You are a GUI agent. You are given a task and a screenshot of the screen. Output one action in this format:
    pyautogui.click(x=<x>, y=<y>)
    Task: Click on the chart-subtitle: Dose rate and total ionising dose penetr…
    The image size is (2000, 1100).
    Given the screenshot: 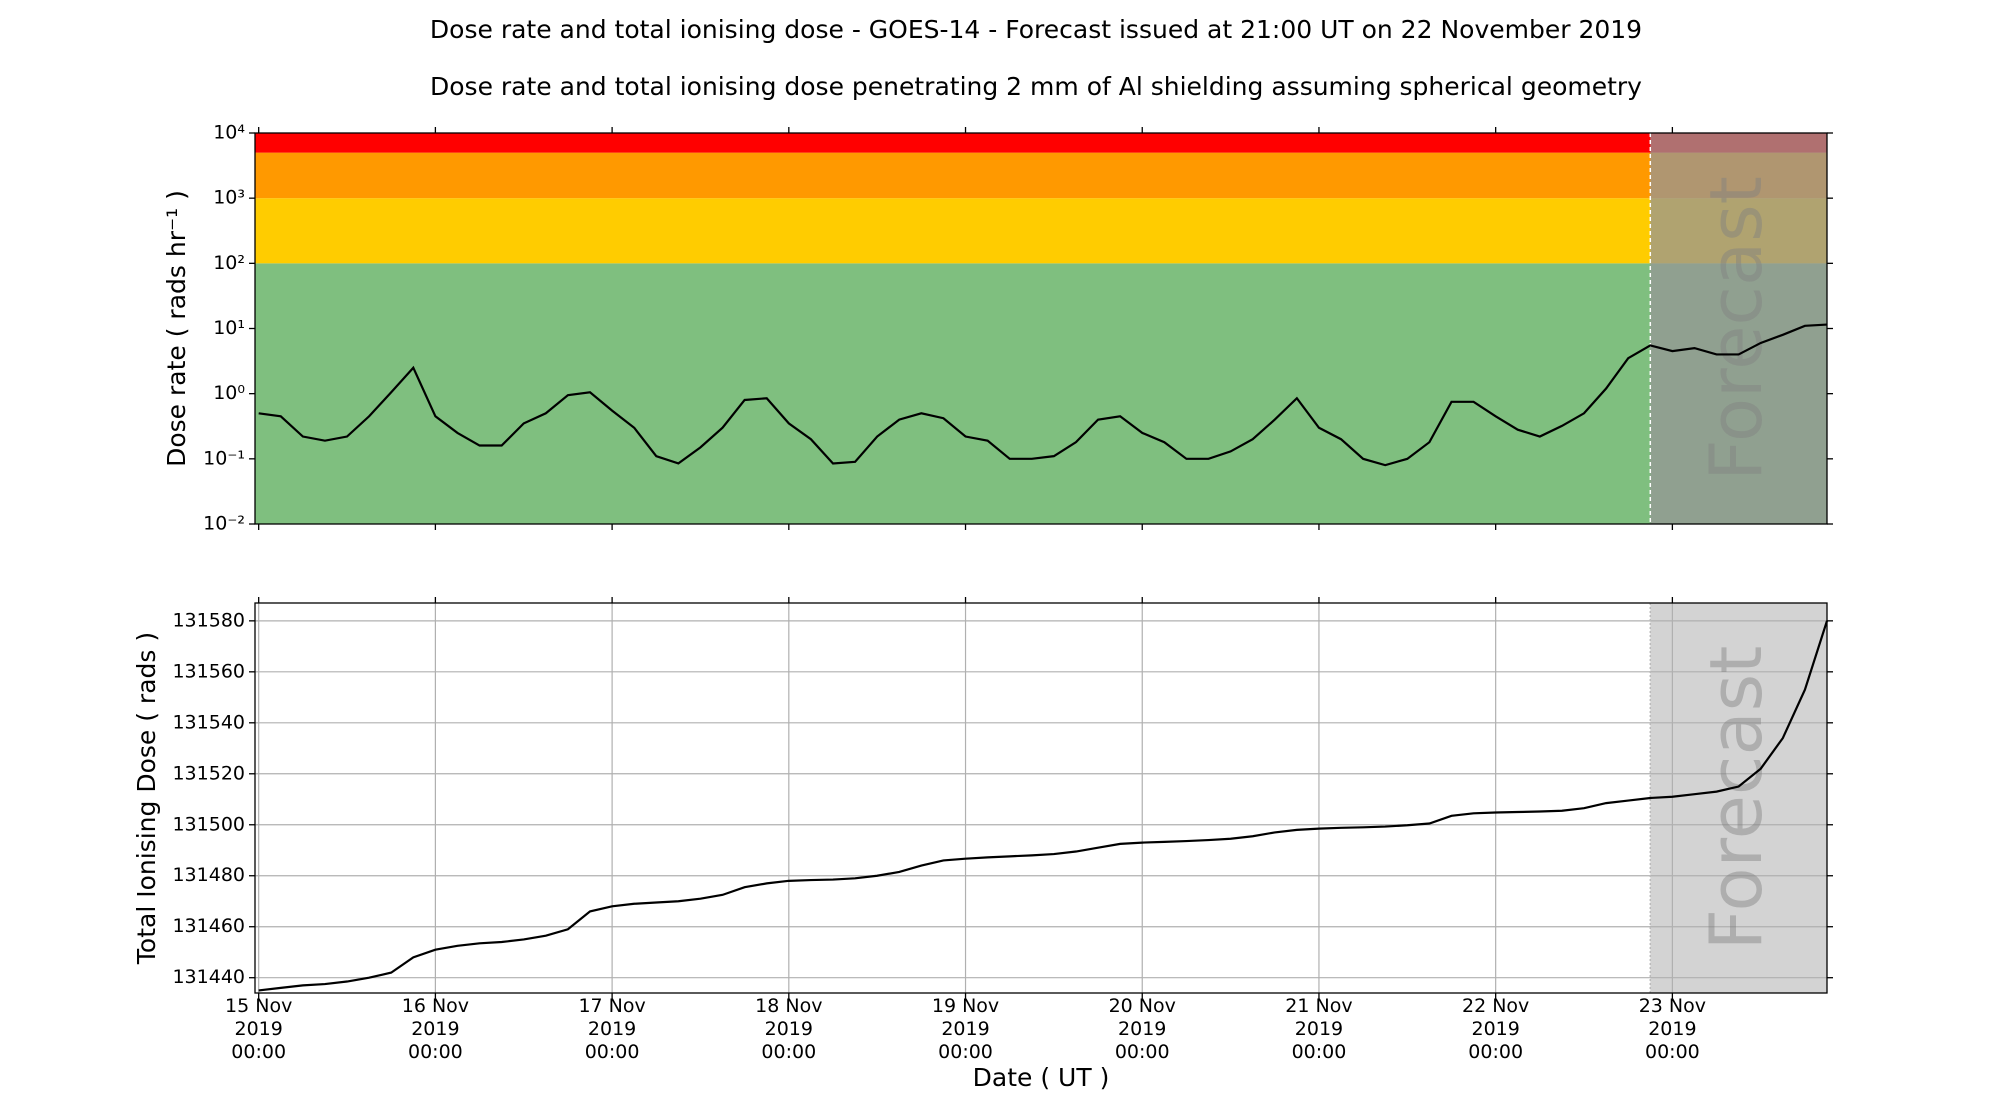 What is the action you would take?
    pyautogui.click(x=1036, y=86)
    